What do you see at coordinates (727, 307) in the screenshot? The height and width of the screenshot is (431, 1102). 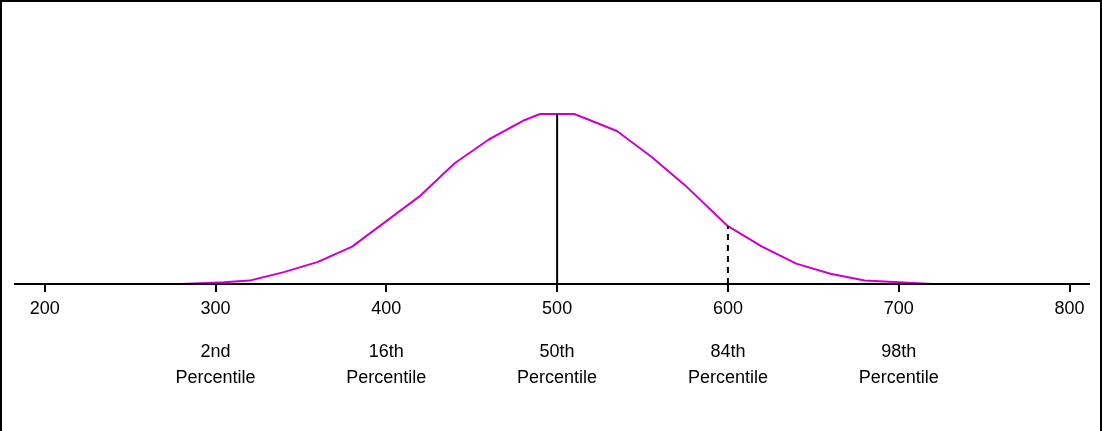 I see `x-tick-label: 600` at bounding box center [727, 307].